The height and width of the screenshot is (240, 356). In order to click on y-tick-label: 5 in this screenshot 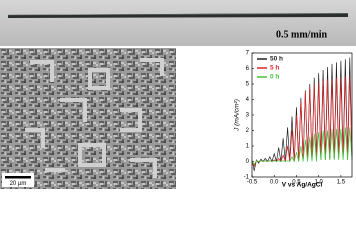, I will do `click(248, 85)`.